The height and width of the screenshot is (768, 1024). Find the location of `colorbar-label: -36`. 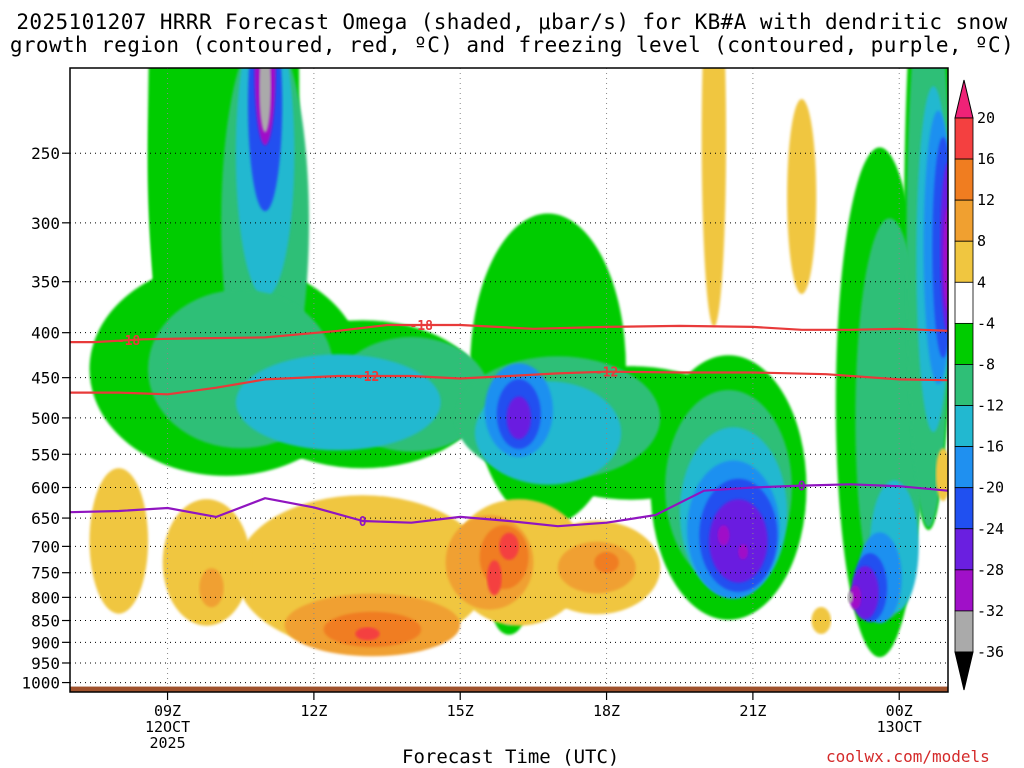

colorbar-label: -36 is located at coordinates (990, 652).